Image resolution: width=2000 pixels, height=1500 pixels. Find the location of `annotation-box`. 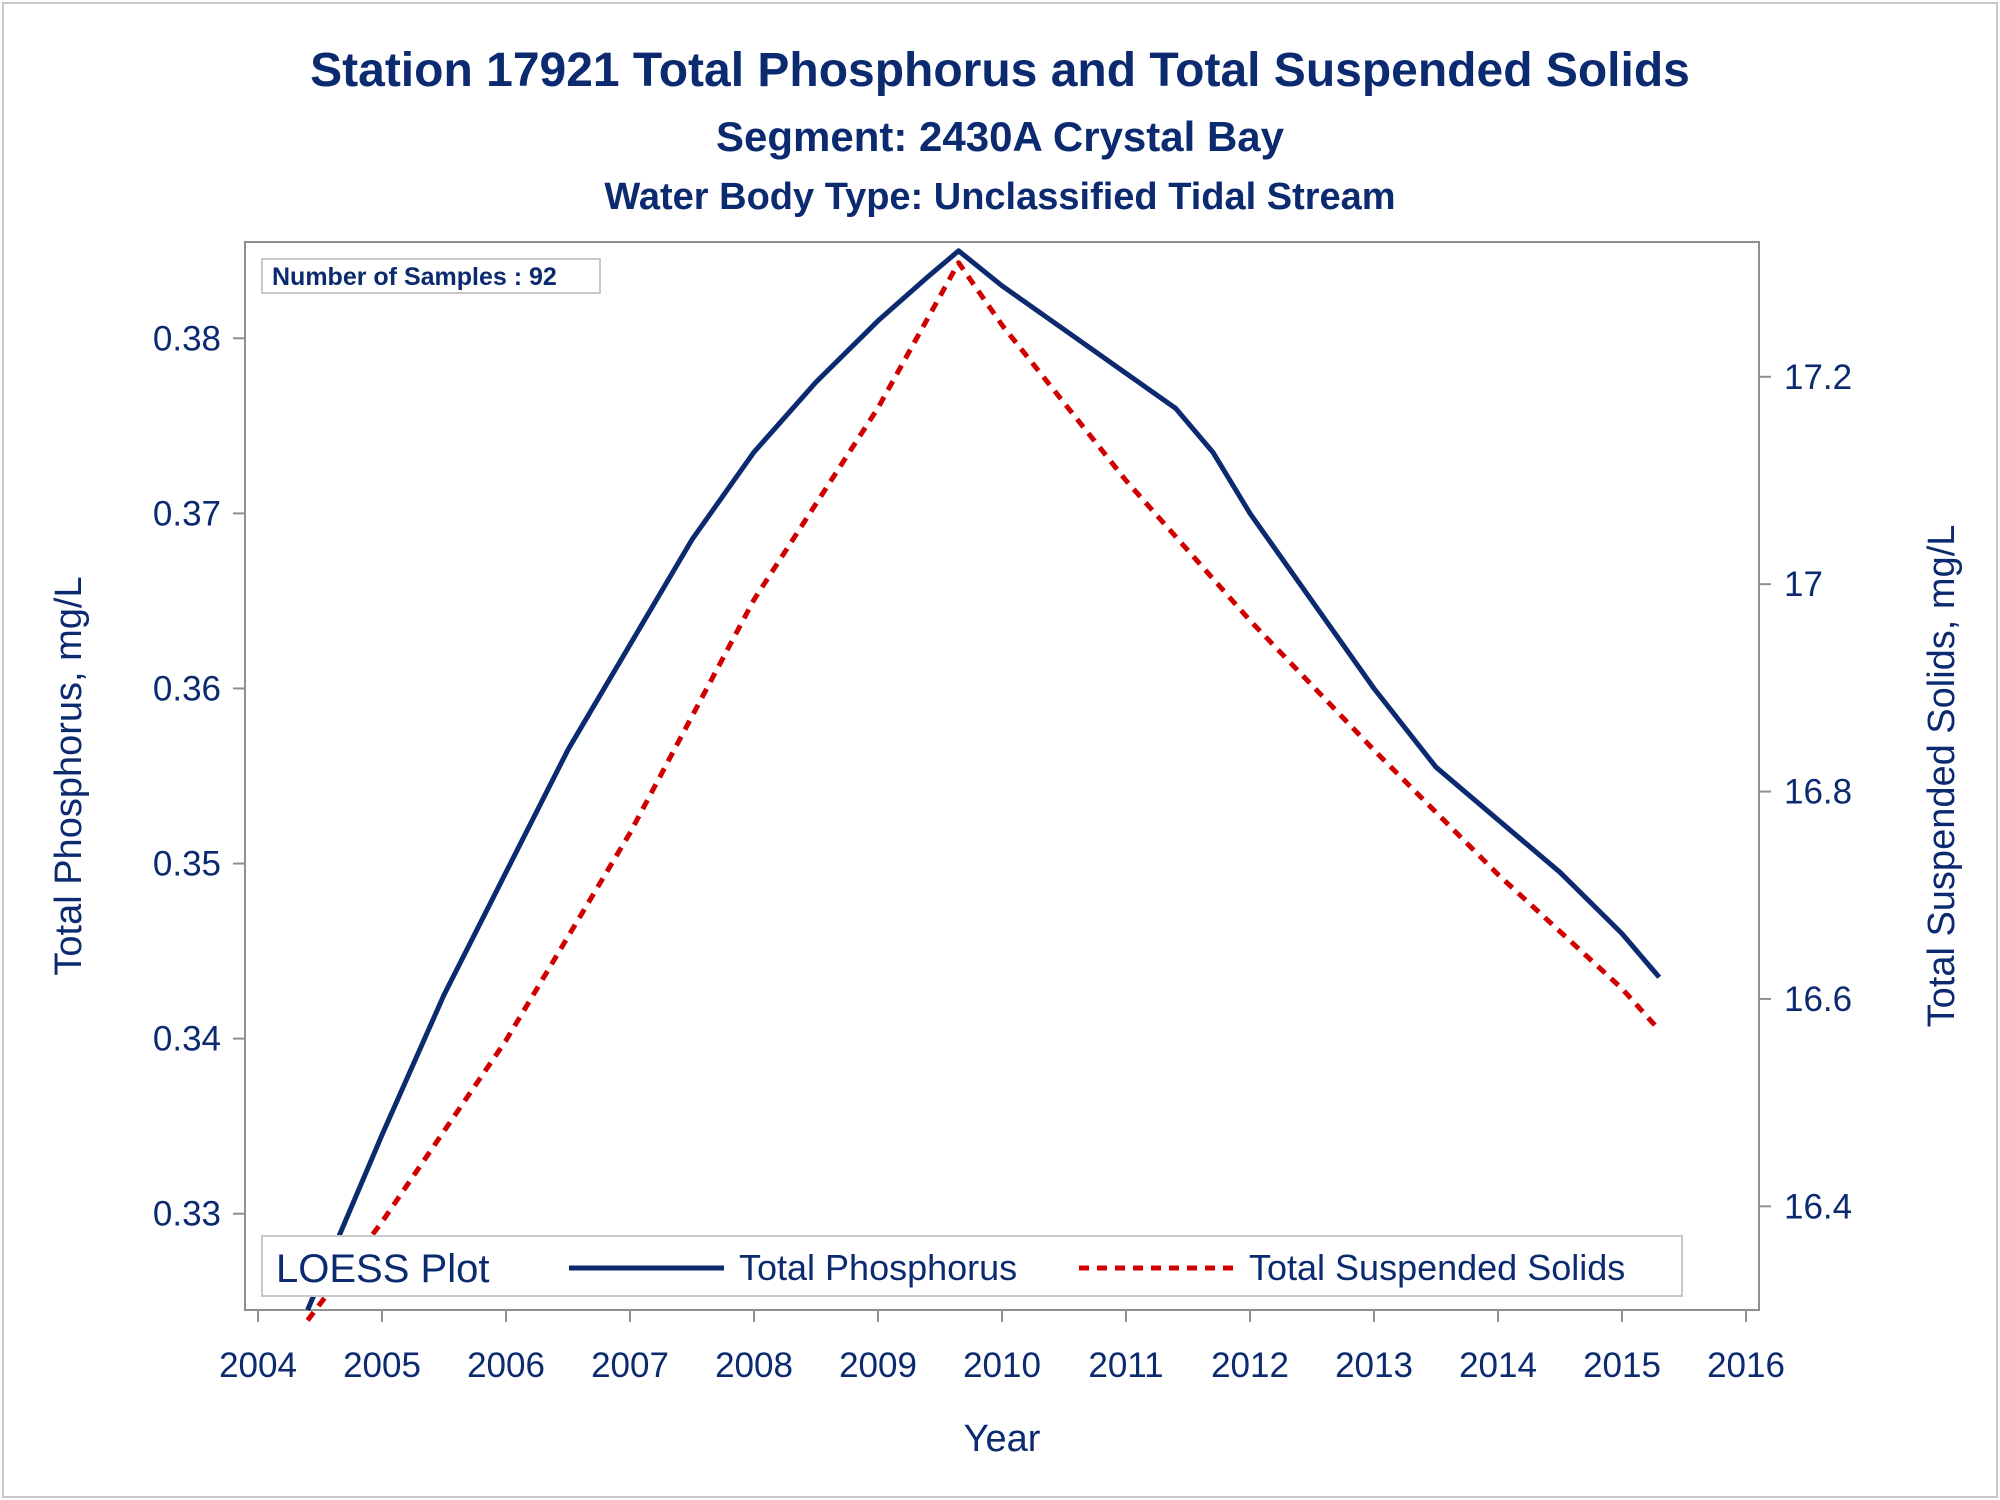

annotation-box is located at coordinates (431, 276).